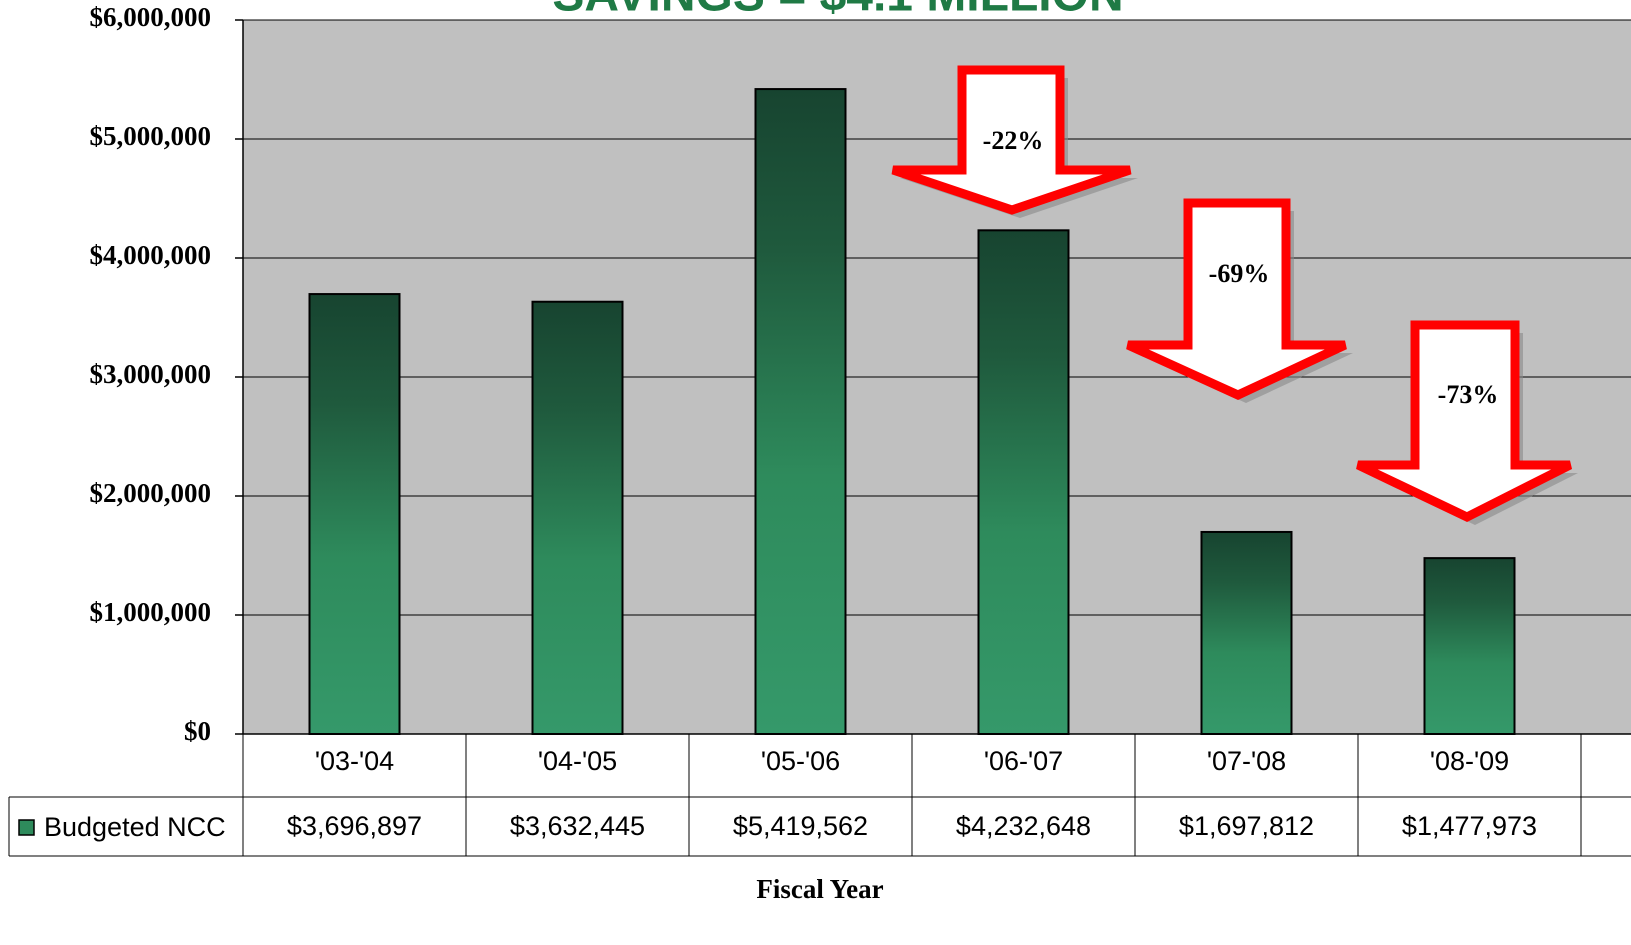  I want to click on x-tick-label: '07-'08, so click(1246, 761).